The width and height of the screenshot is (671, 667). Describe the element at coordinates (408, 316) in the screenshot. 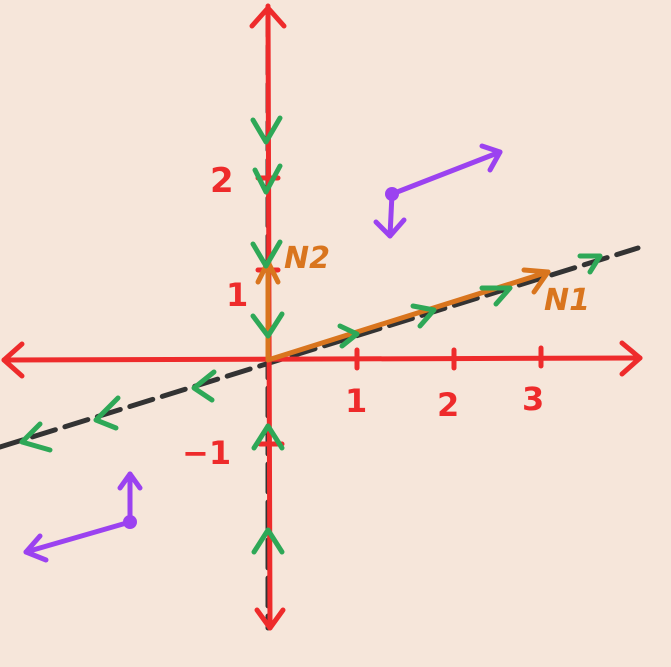

I see `eigenvector-v1` at that location.